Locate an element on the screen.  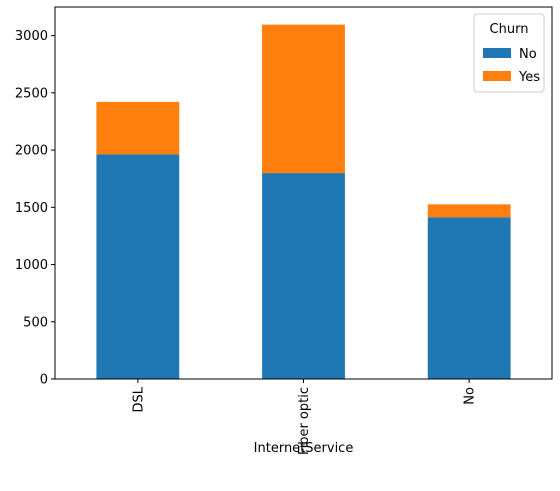
bar-no-dsl is located at coordinates (138, 266).